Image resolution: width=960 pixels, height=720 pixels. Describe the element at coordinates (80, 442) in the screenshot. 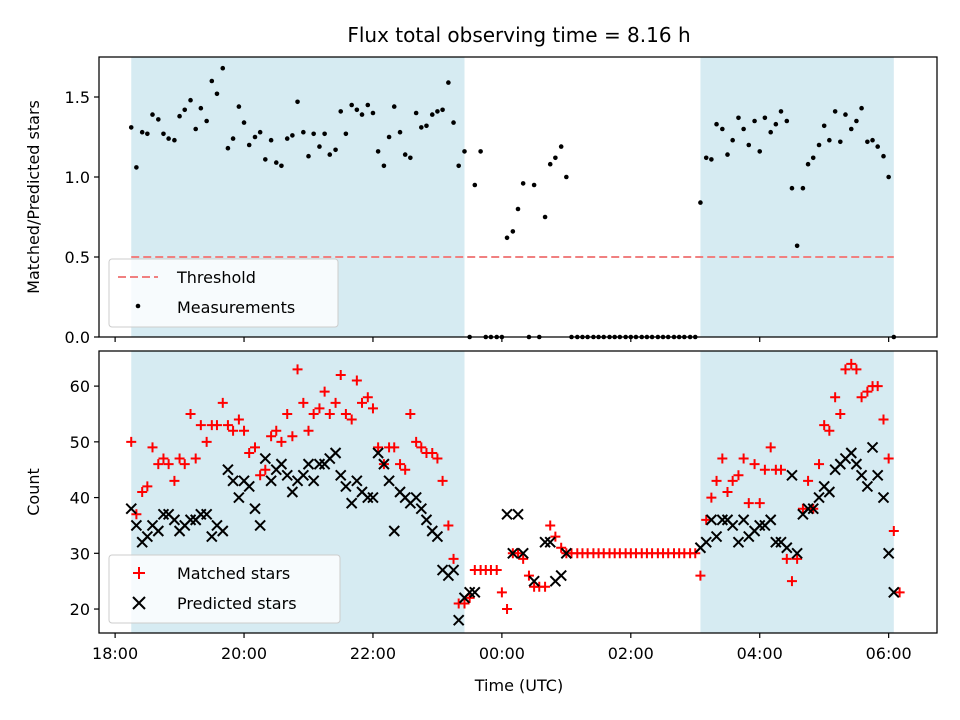

I see `bottom-ytick-label-3: 50` at that location.